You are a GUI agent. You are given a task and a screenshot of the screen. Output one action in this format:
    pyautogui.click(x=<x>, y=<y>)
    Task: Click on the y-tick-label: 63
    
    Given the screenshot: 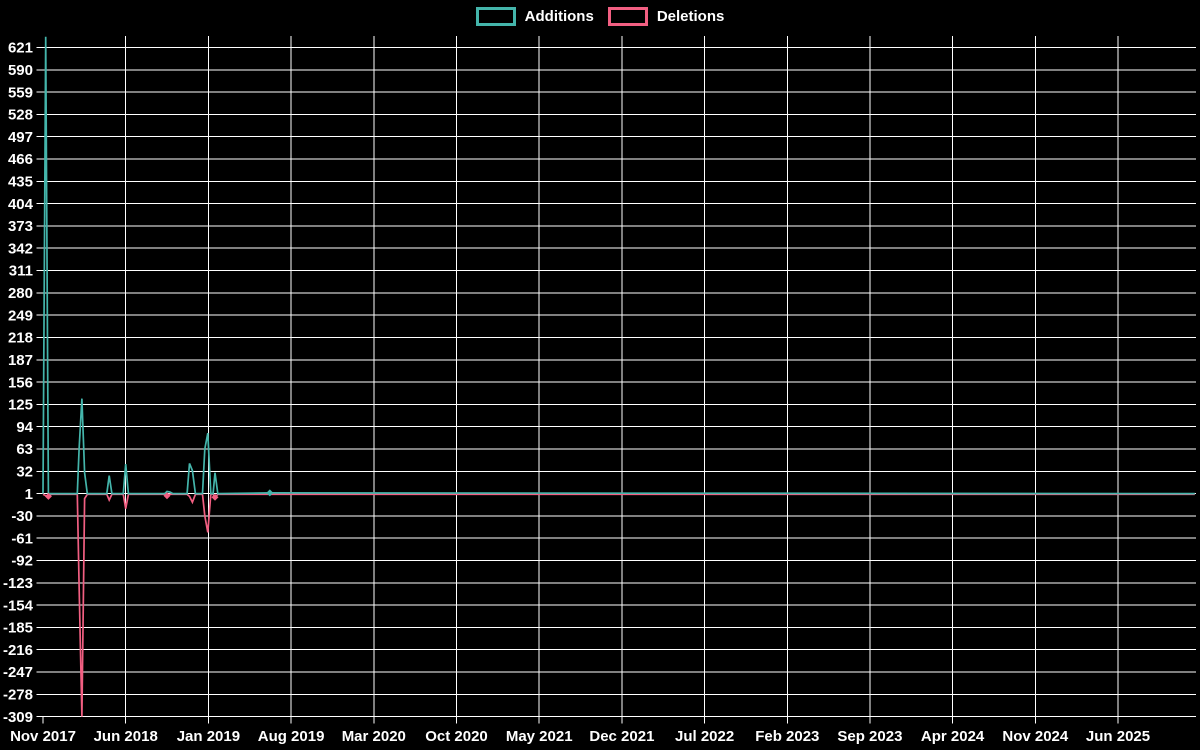 What is the action you would take?
    pyautogui.click(x=24, y=449)
    